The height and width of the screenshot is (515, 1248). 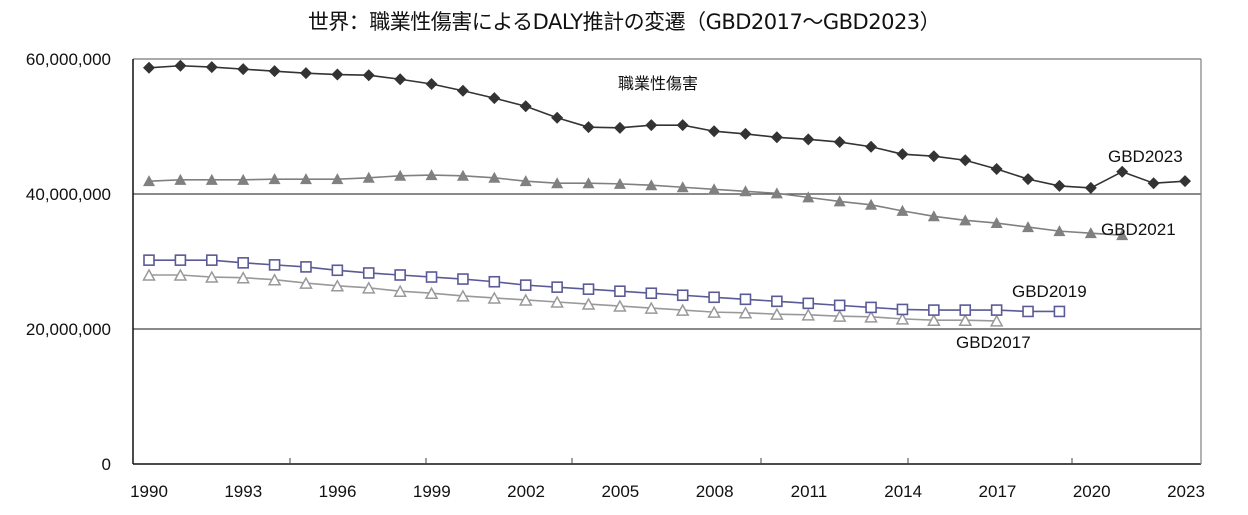 I want to click on series-label-gbd2021: GBD2021, so click(x=1138, y=229).